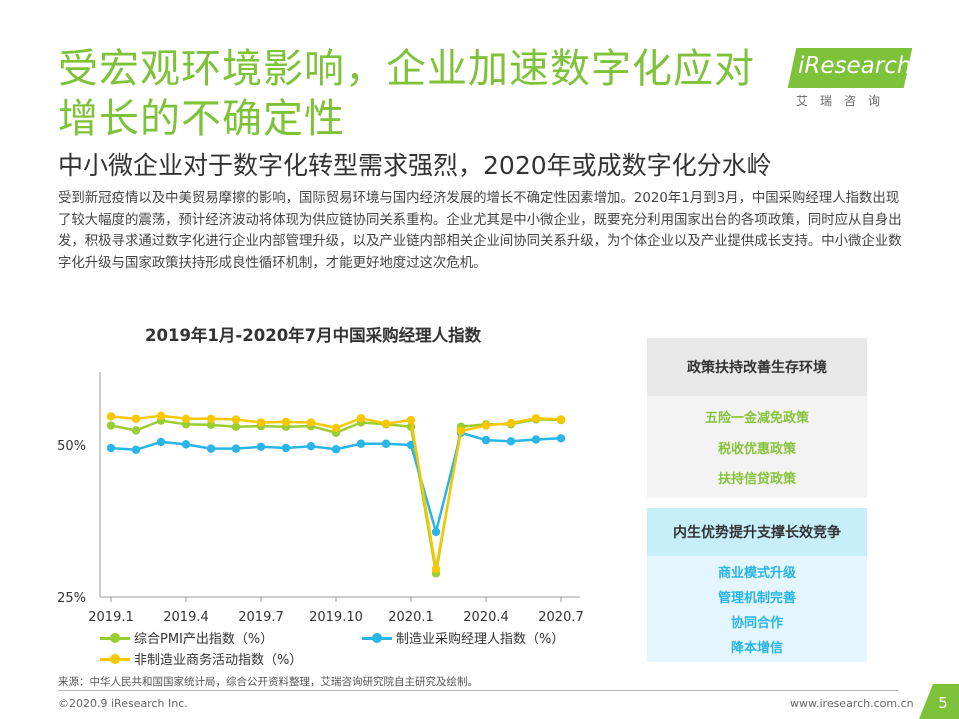  Describe the element at coordinates (111, 617) in the screenshot. I see `x-tick-label: 2019.1` at that location.